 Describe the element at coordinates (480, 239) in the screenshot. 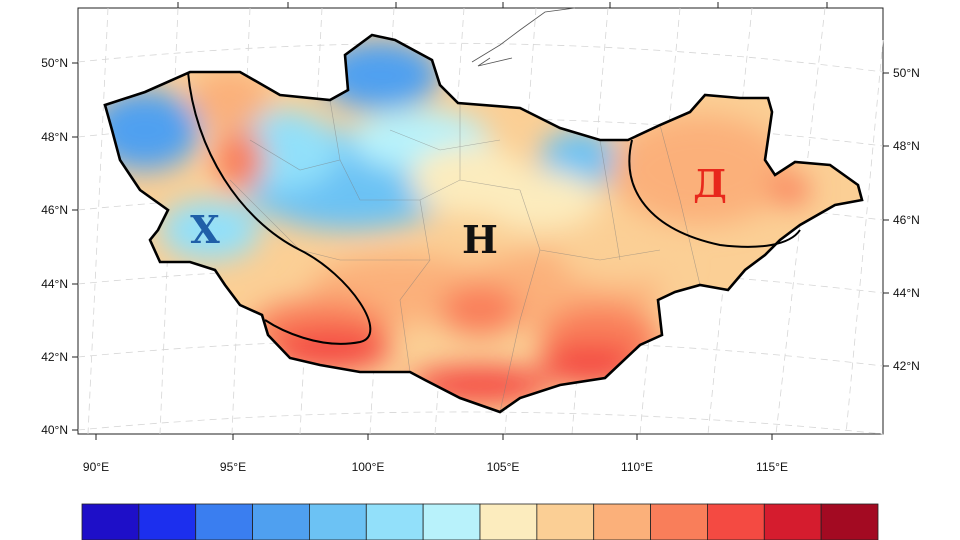

I see `region-label-central: Н` at that location.